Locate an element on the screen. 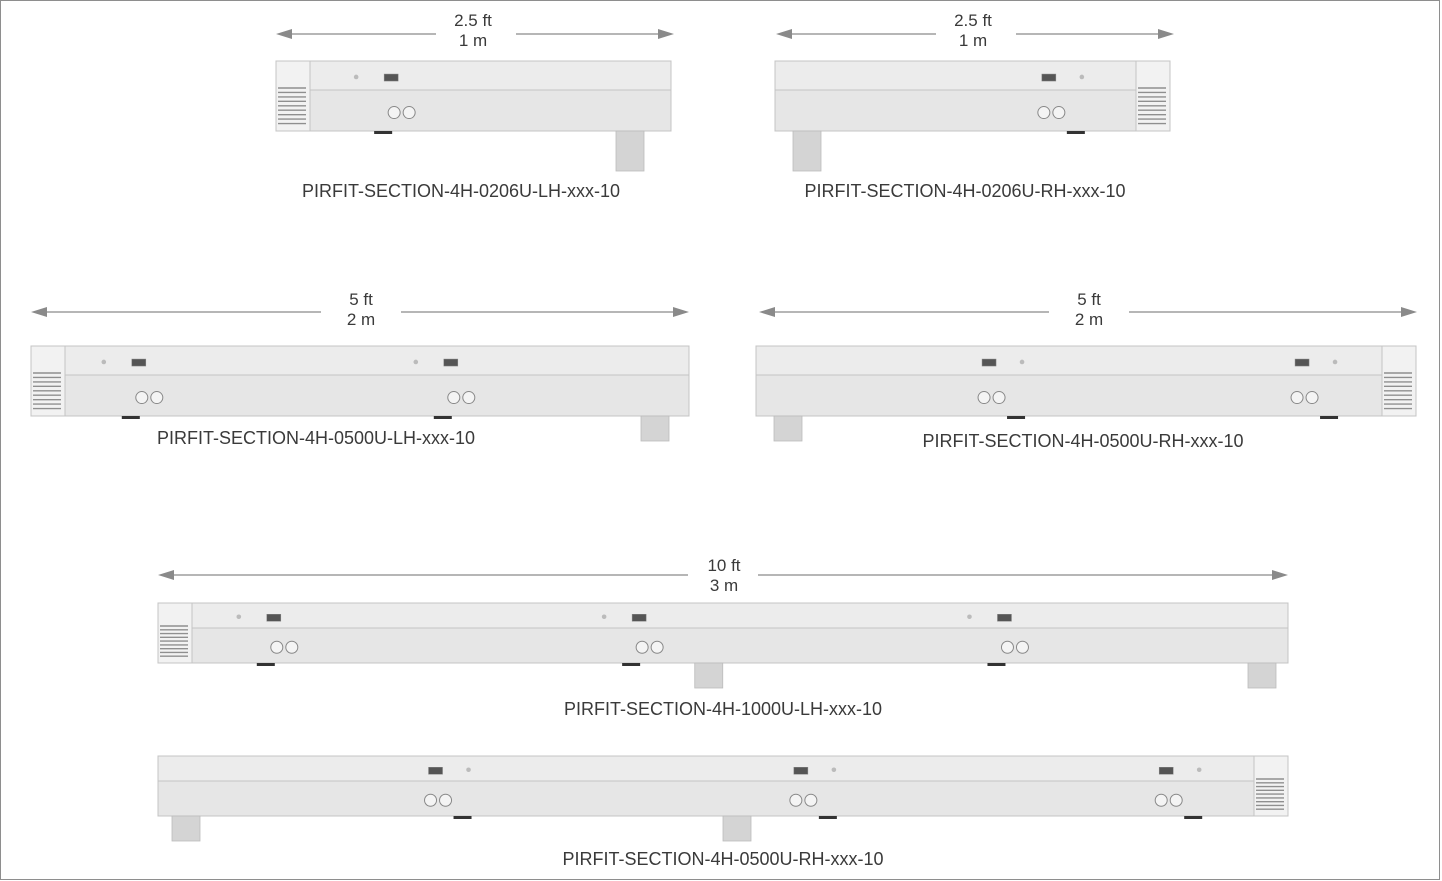  part-number-label: PIRFIT-SECTION-4H-0206U-RH-xxx-10 is located at coordinates (965, 191).